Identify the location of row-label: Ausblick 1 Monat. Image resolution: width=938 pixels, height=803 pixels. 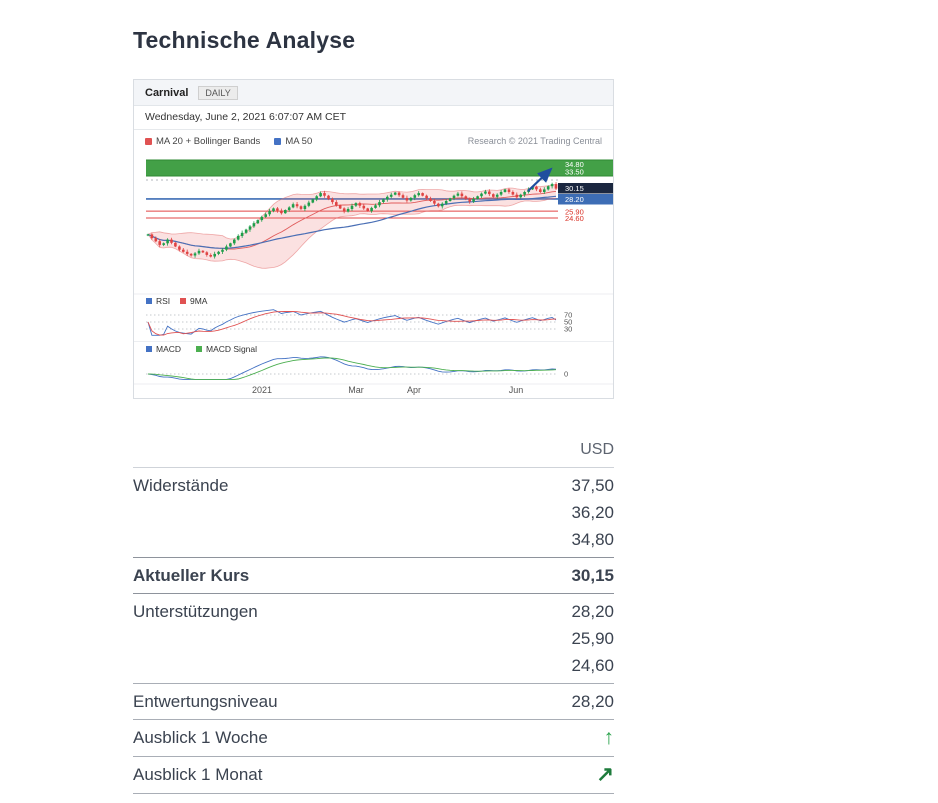
(198, 774).